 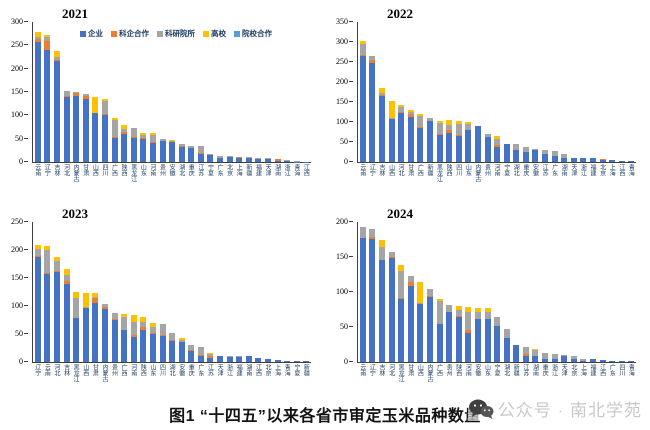 I want to click on y-tick-label: 150, so click(x=342, y=256).